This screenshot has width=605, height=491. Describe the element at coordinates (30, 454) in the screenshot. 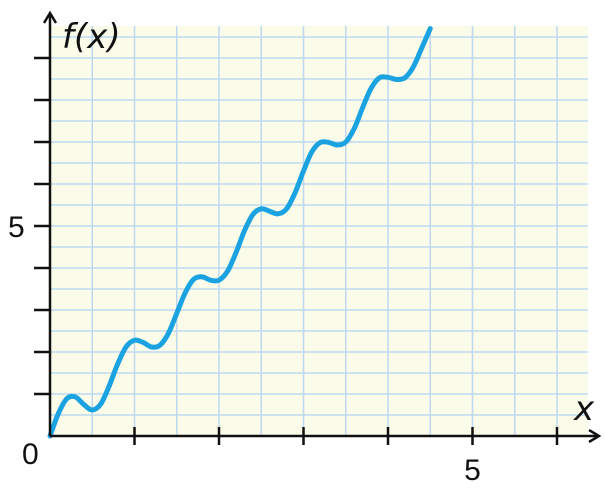

I see `origin-label: 0` at that location.